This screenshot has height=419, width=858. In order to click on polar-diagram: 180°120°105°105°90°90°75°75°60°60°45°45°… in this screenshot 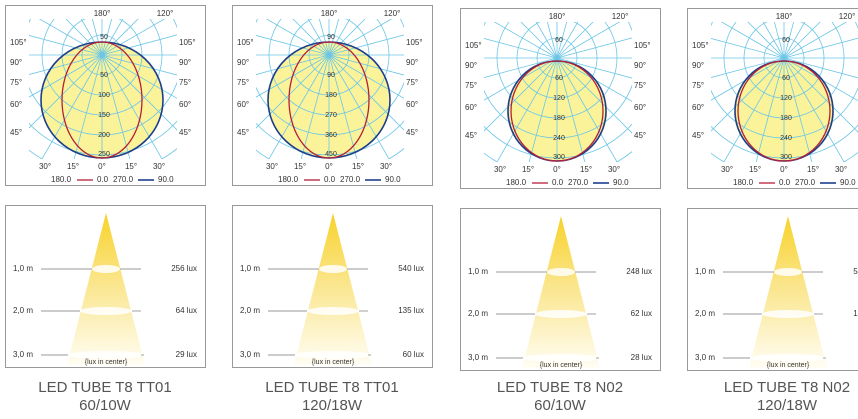, I will do `click(772, 98)`.